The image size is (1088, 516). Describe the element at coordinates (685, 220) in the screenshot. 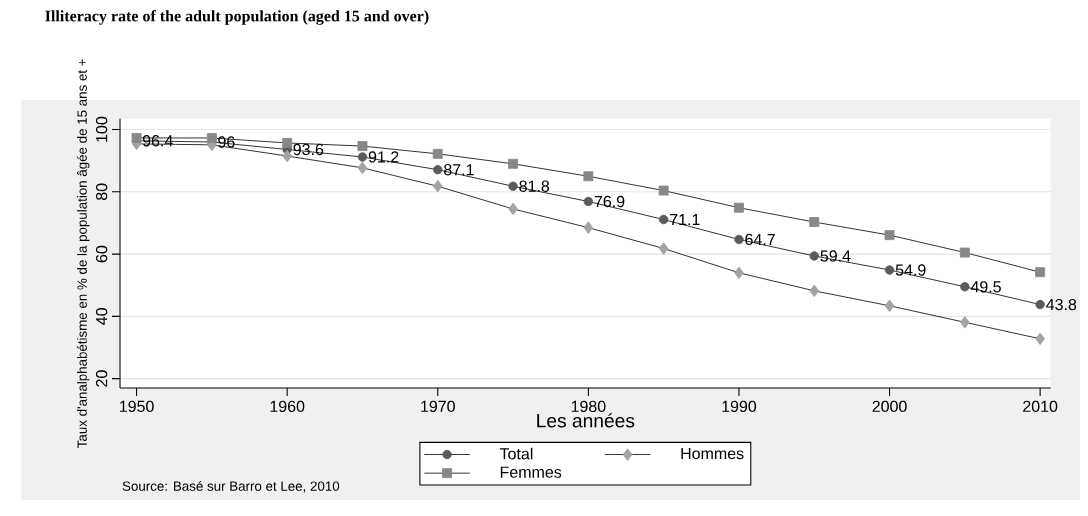

I see `data-label: 71.1` at that location.